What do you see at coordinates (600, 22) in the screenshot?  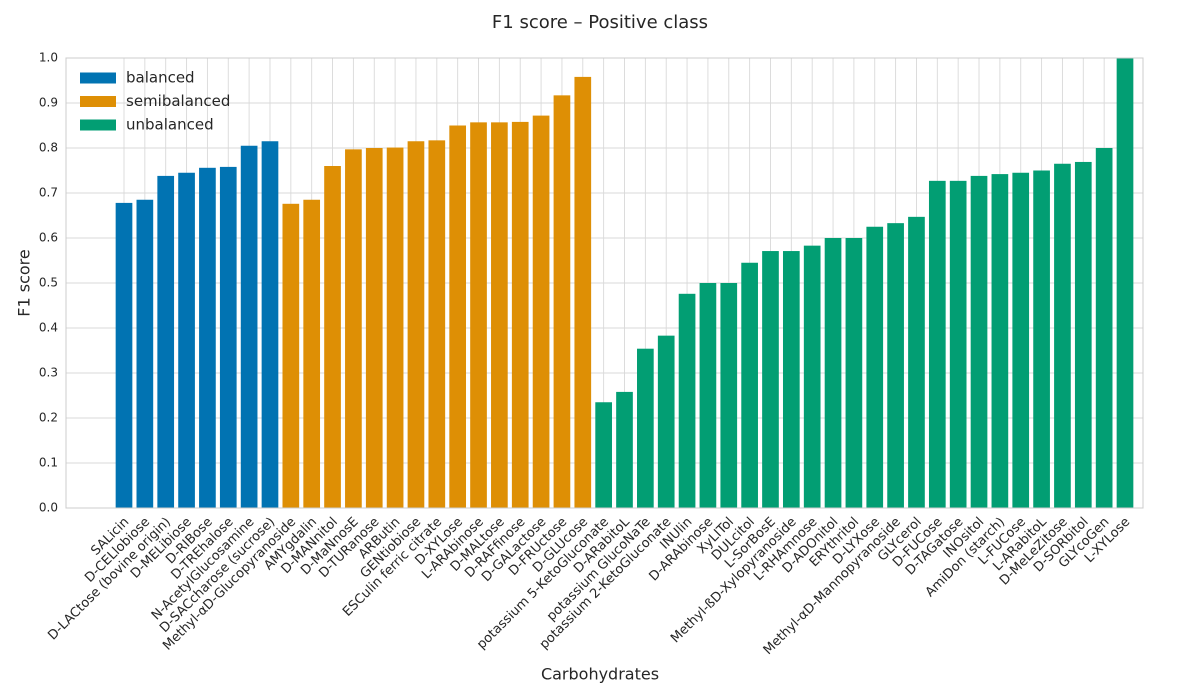 I see `chart-title: F1 score – Positive class` at bounding box center [600, 22].